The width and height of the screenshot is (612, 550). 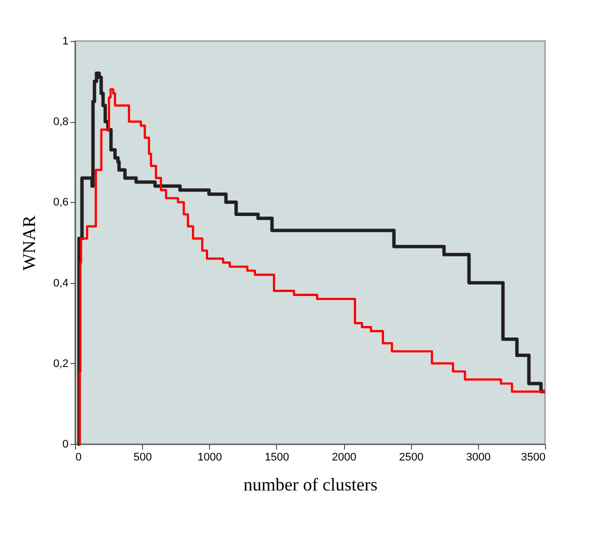 What do you see at coordinates (142, 458) in the screenshot?
I see `x-tick-label: 500` at bounding box center [142, 458].